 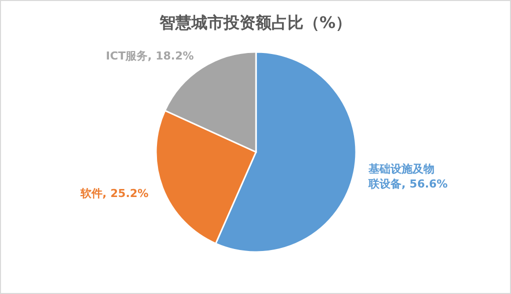 I want to click on slice-label: 基础设施及物联设备, 56.6%, so click(x=408, y=176).